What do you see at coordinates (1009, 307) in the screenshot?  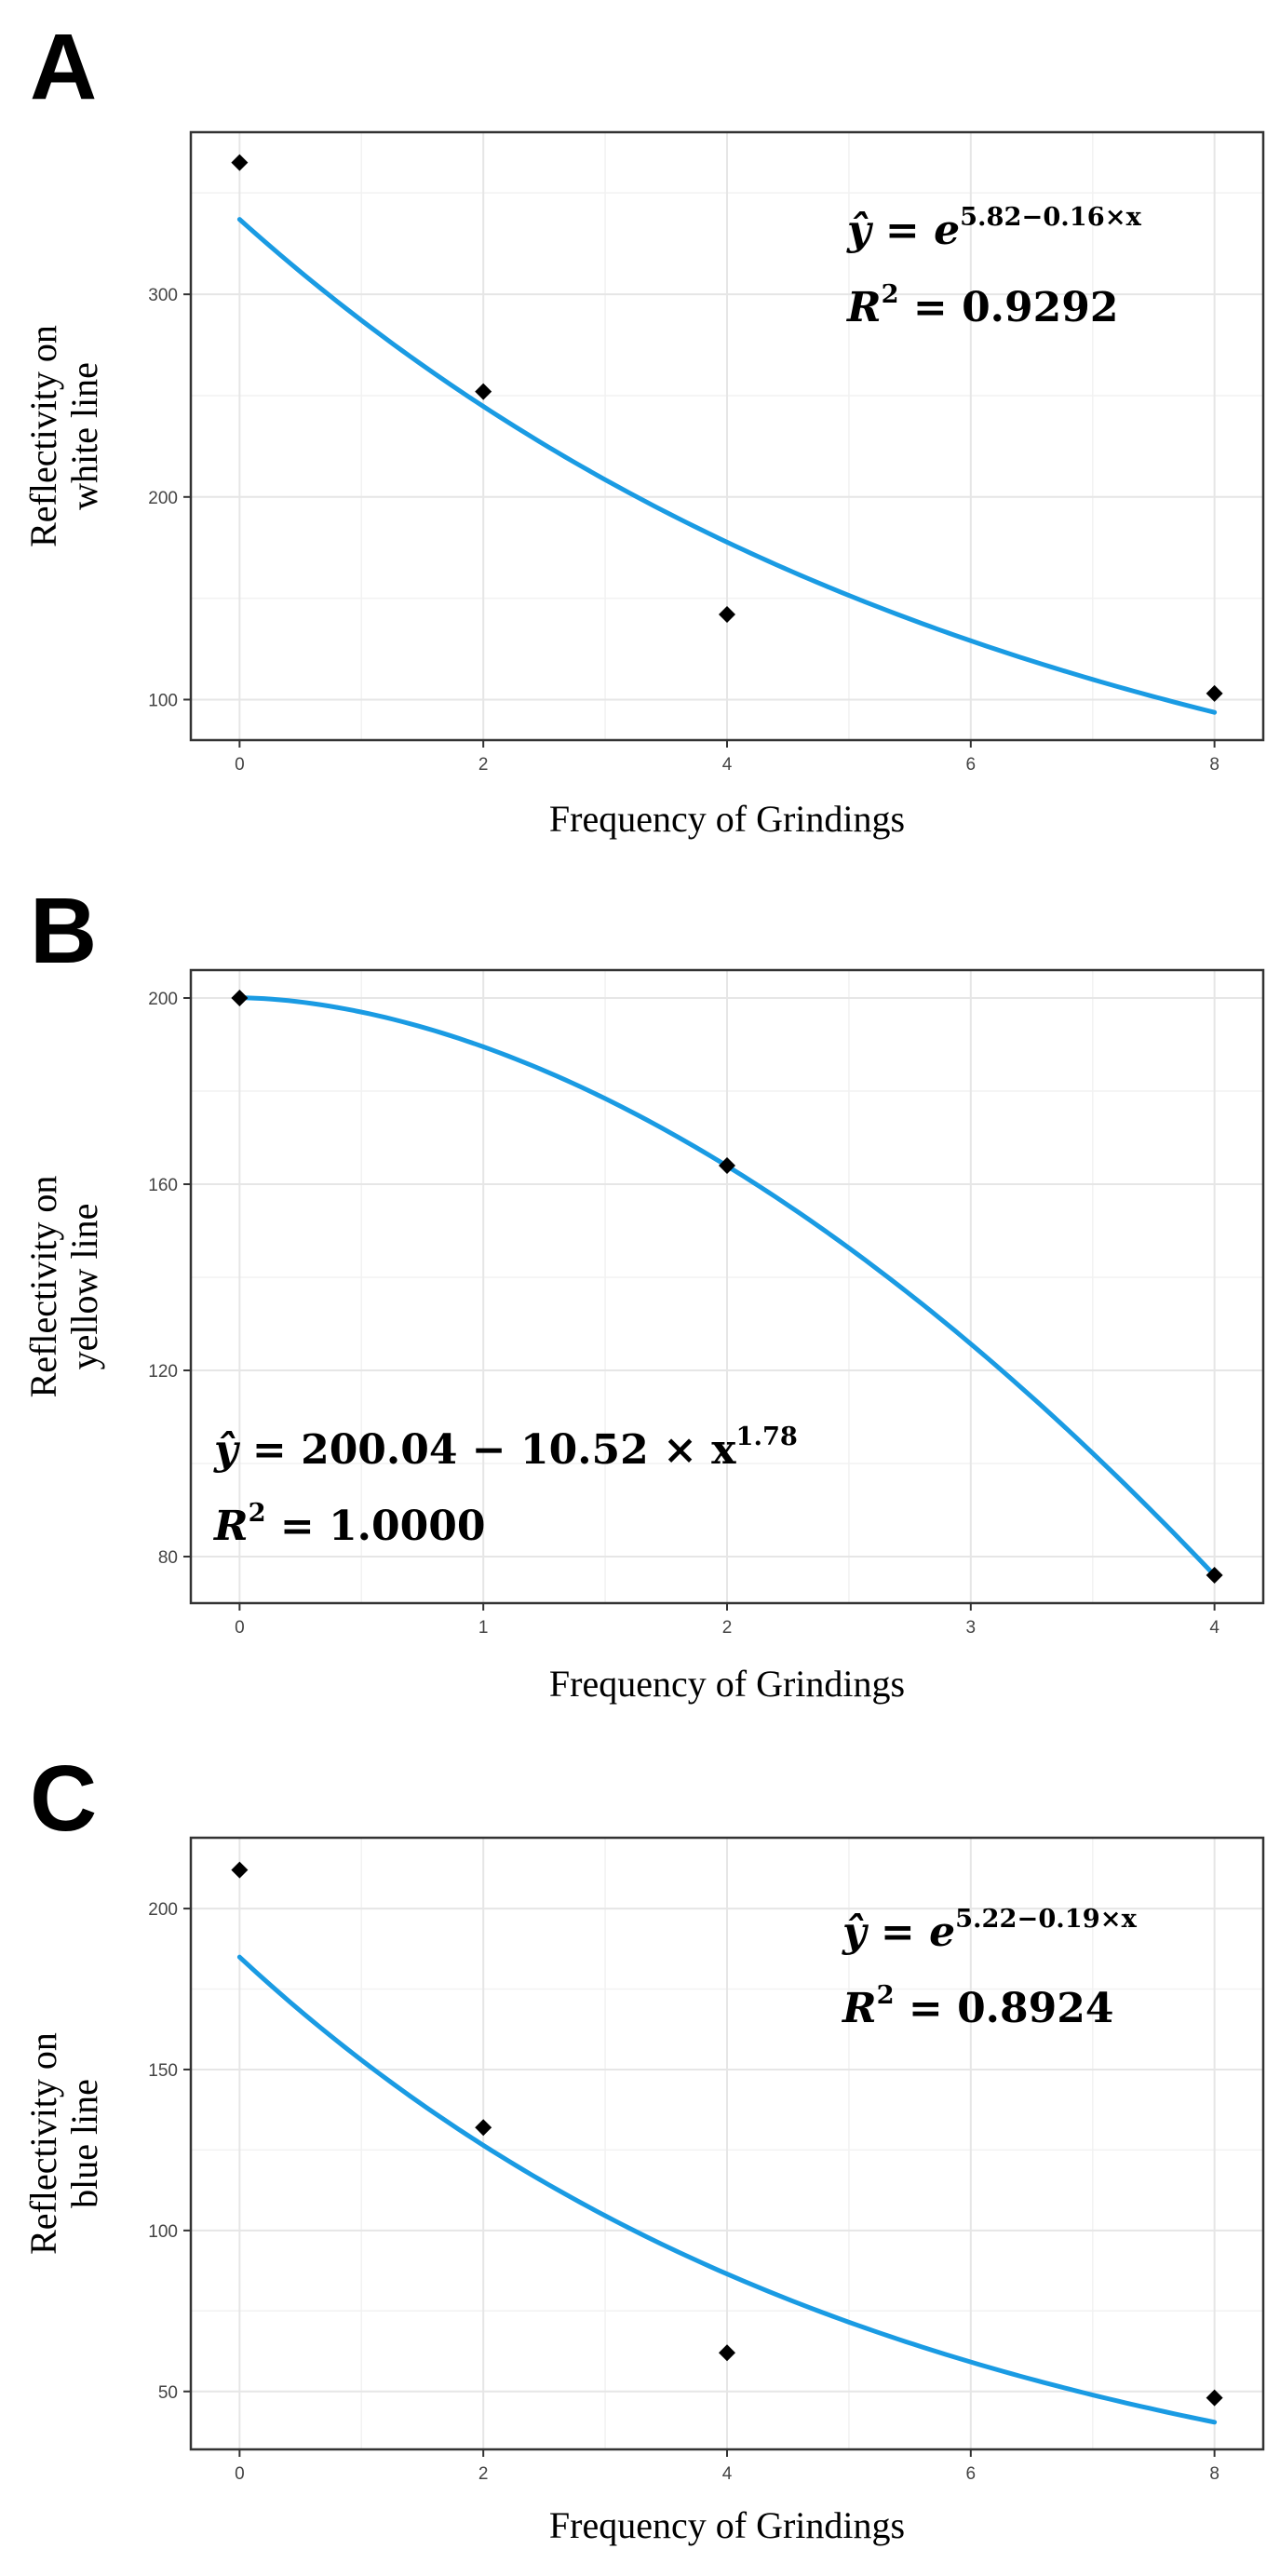 I see `r-squared-value: = 0.9292` at bounding box center [1009, 307].